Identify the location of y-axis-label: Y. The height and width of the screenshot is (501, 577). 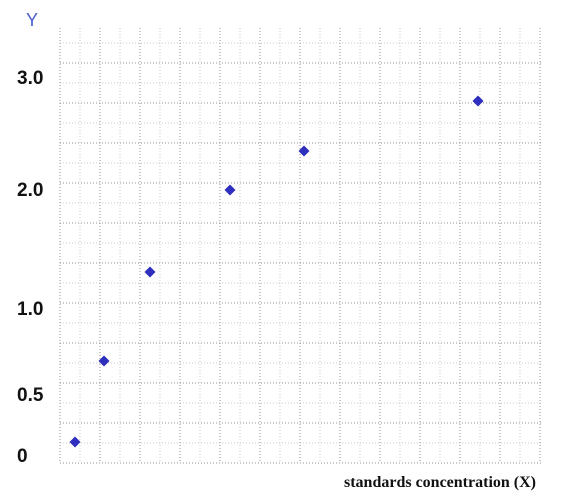
(32, 20).